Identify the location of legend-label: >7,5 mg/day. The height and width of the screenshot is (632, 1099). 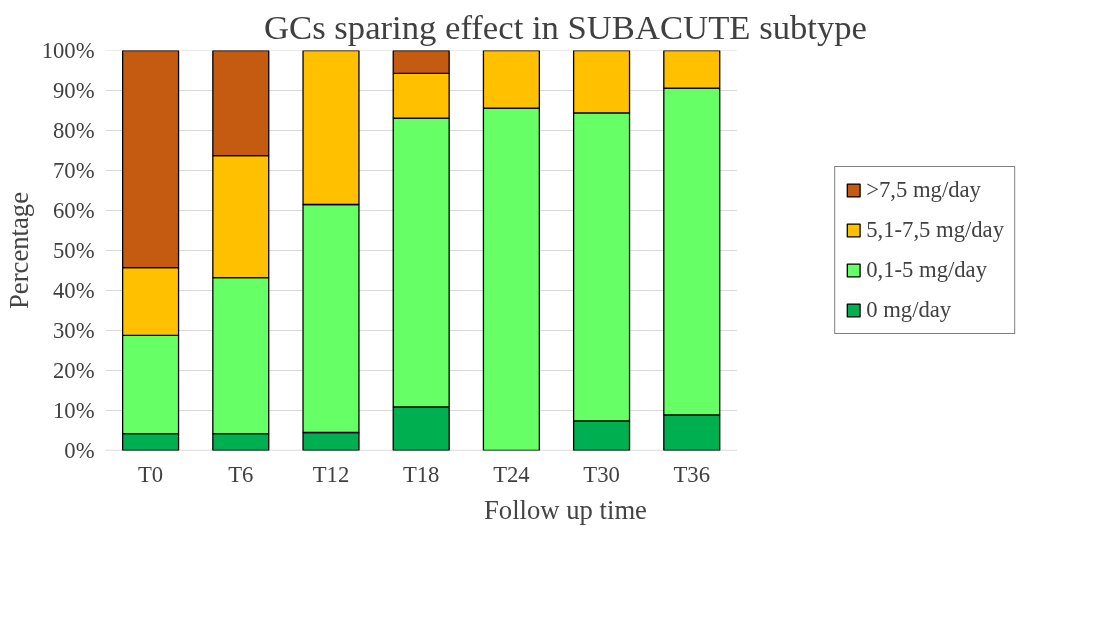
(923, 190).